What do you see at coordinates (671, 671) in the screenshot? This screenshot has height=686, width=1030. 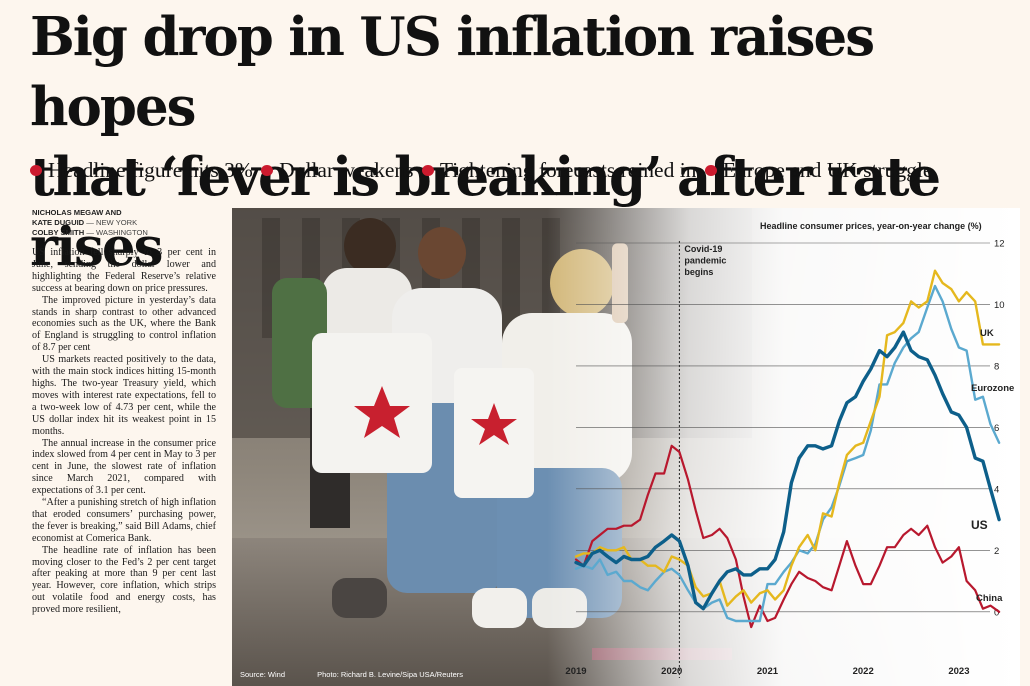 I see `x-tick-label: 2020` at bounding box center [671, 671].